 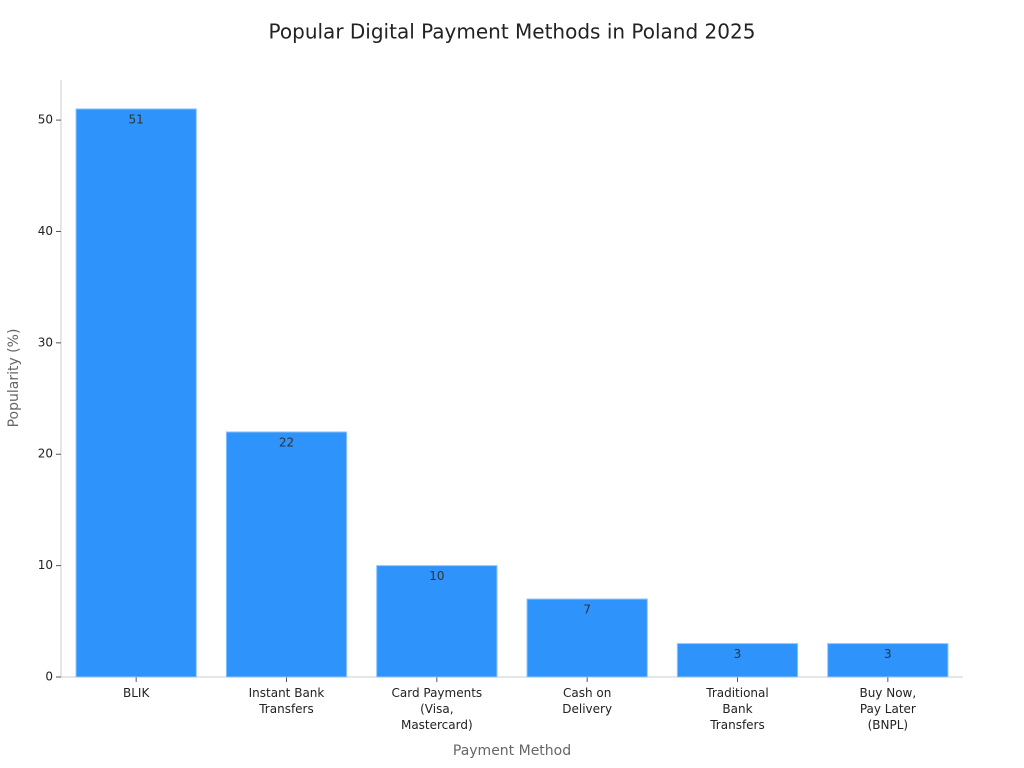 I want to click on x-tick-label: Instant Bank Transfers, so click(x=286, y=701).